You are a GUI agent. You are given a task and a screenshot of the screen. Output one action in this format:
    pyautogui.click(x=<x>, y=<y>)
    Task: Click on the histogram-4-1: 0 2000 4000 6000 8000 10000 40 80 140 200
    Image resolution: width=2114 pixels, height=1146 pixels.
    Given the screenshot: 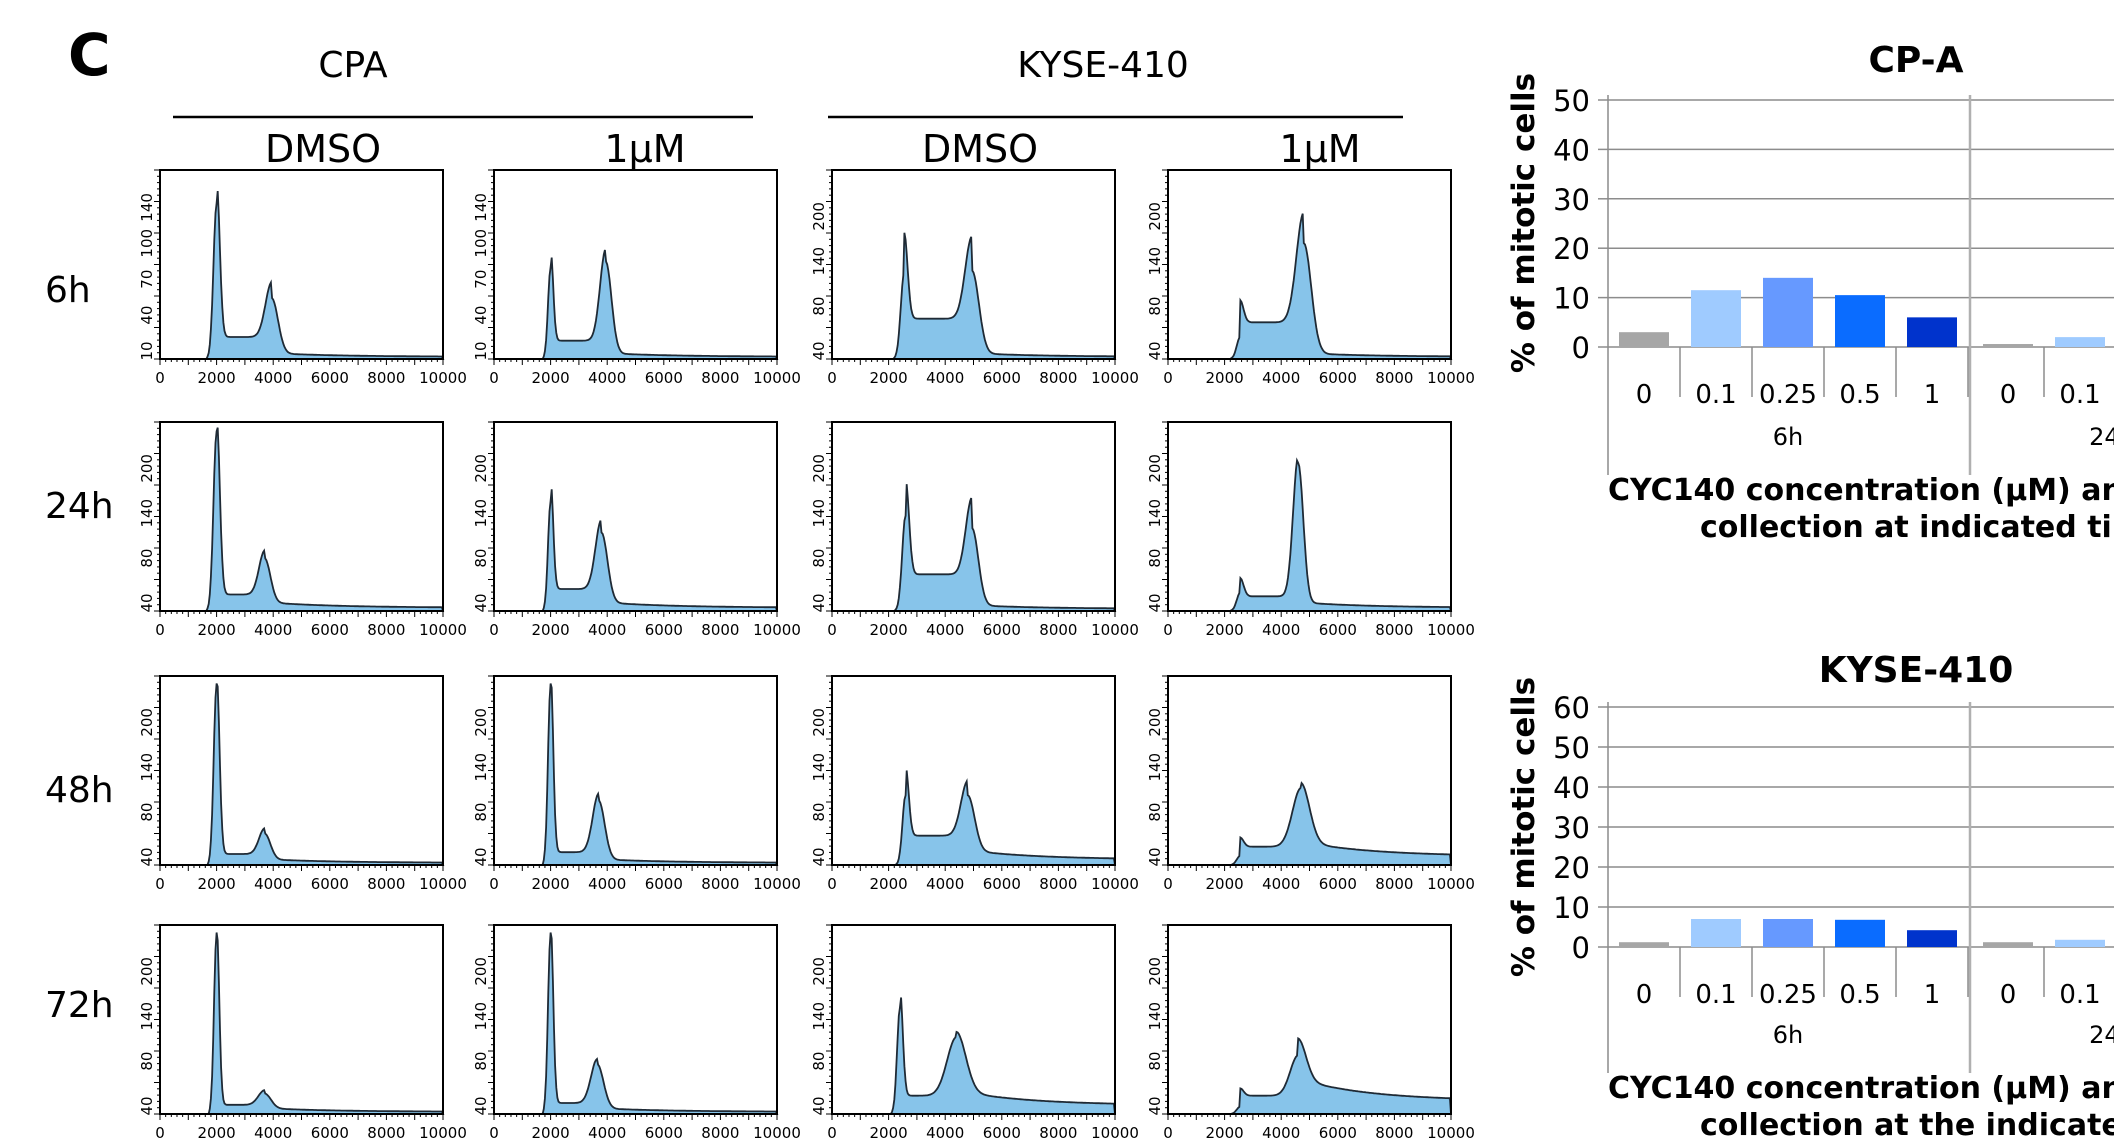 What is the action you would take?
    pyautogui.click(x=302, y=1033)
    